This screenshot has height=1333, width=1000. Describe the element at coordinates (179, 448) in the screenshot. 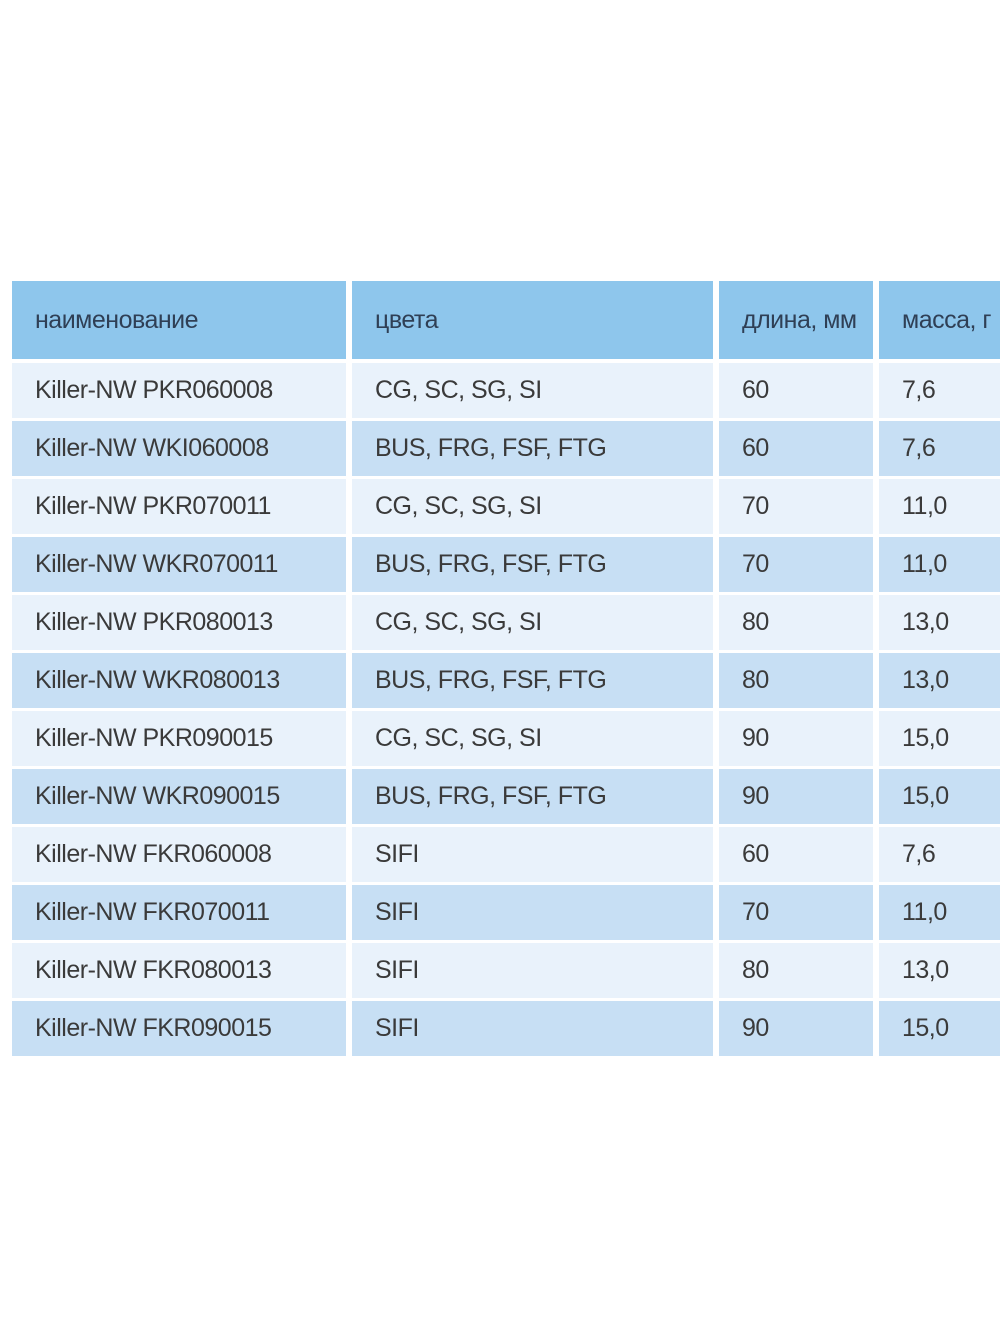

I see `table-cell: Killer-NW WKI060008` at that location.